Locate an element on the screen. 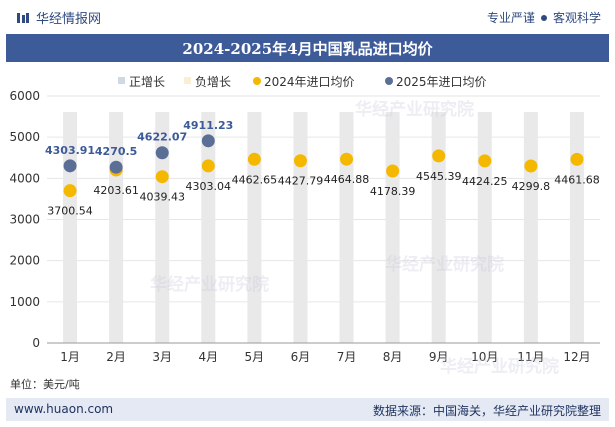 The height and width of the screenshot is (427, 615). title-bar: 2024-2025年4月中国乳品进口均价 is located at coordinates (307, 48).